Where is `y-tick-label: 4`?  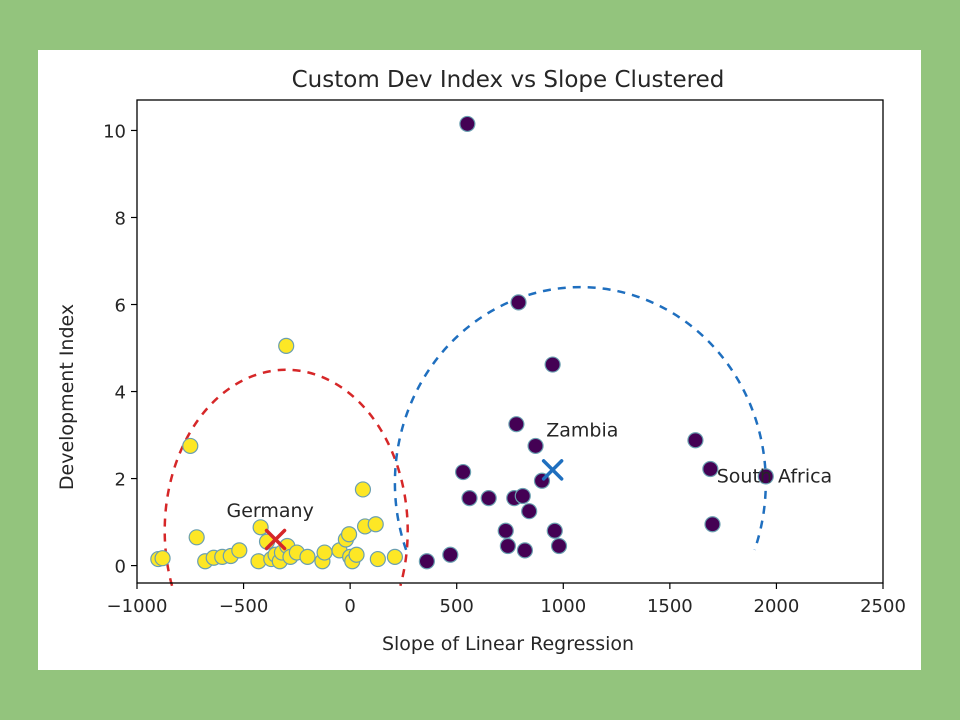
y-tick-label: 4 is located at coordinates (120, 393).